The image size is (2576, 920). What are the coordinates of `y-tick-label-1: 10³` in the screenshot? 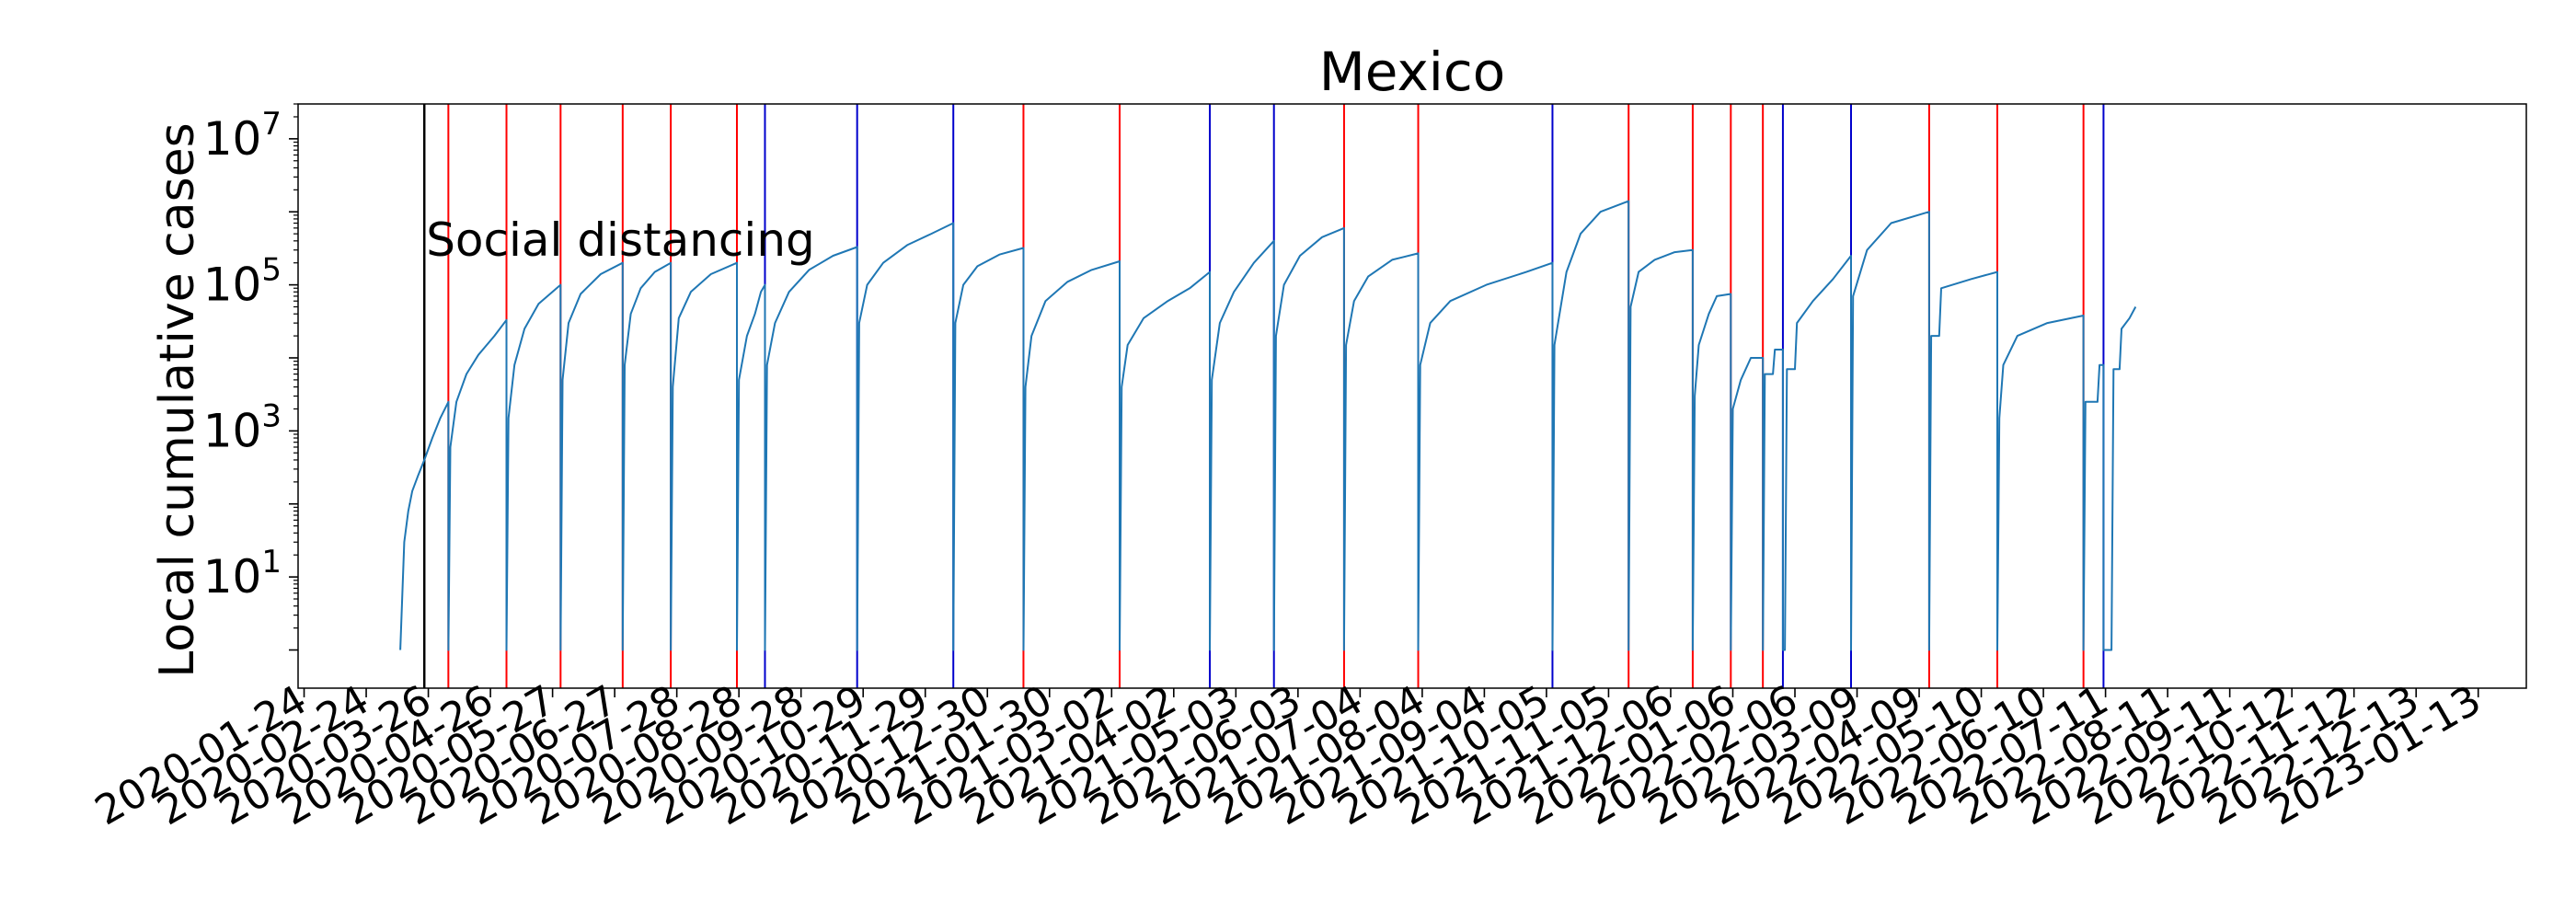 It's located at (242, 427).